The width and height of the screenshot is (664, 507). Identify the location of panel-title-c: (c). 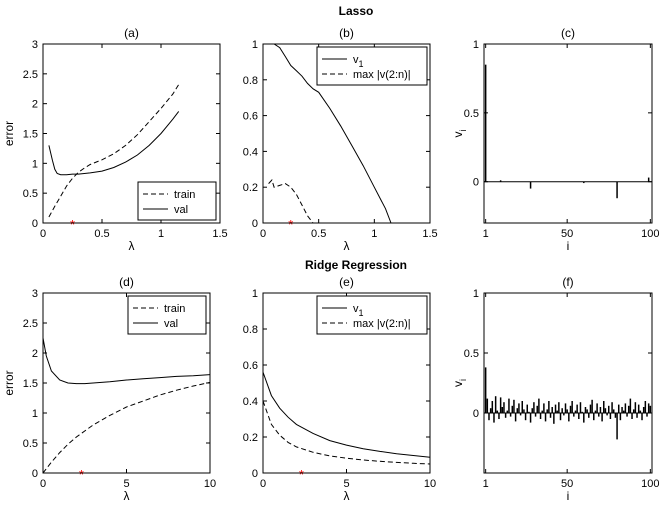
(568, 33).